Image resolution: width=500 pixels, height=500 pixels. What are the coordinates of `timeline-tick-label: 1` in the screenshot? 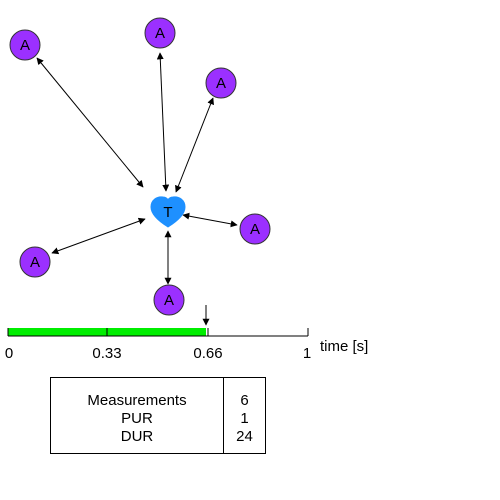 It's located at (307, 353).